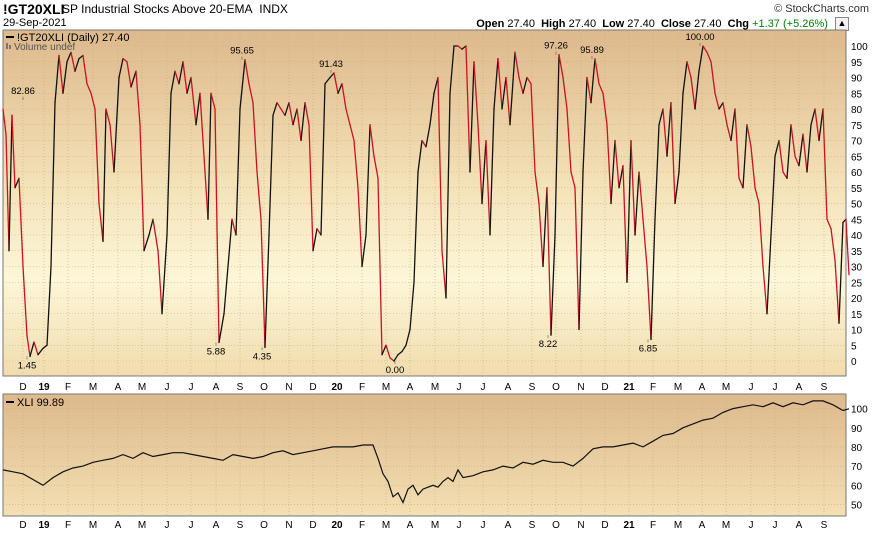 Image resolution: width=873 pixels, height=533 pixels. I want to click on main-y-tick-label: 95, so click(857, 63).